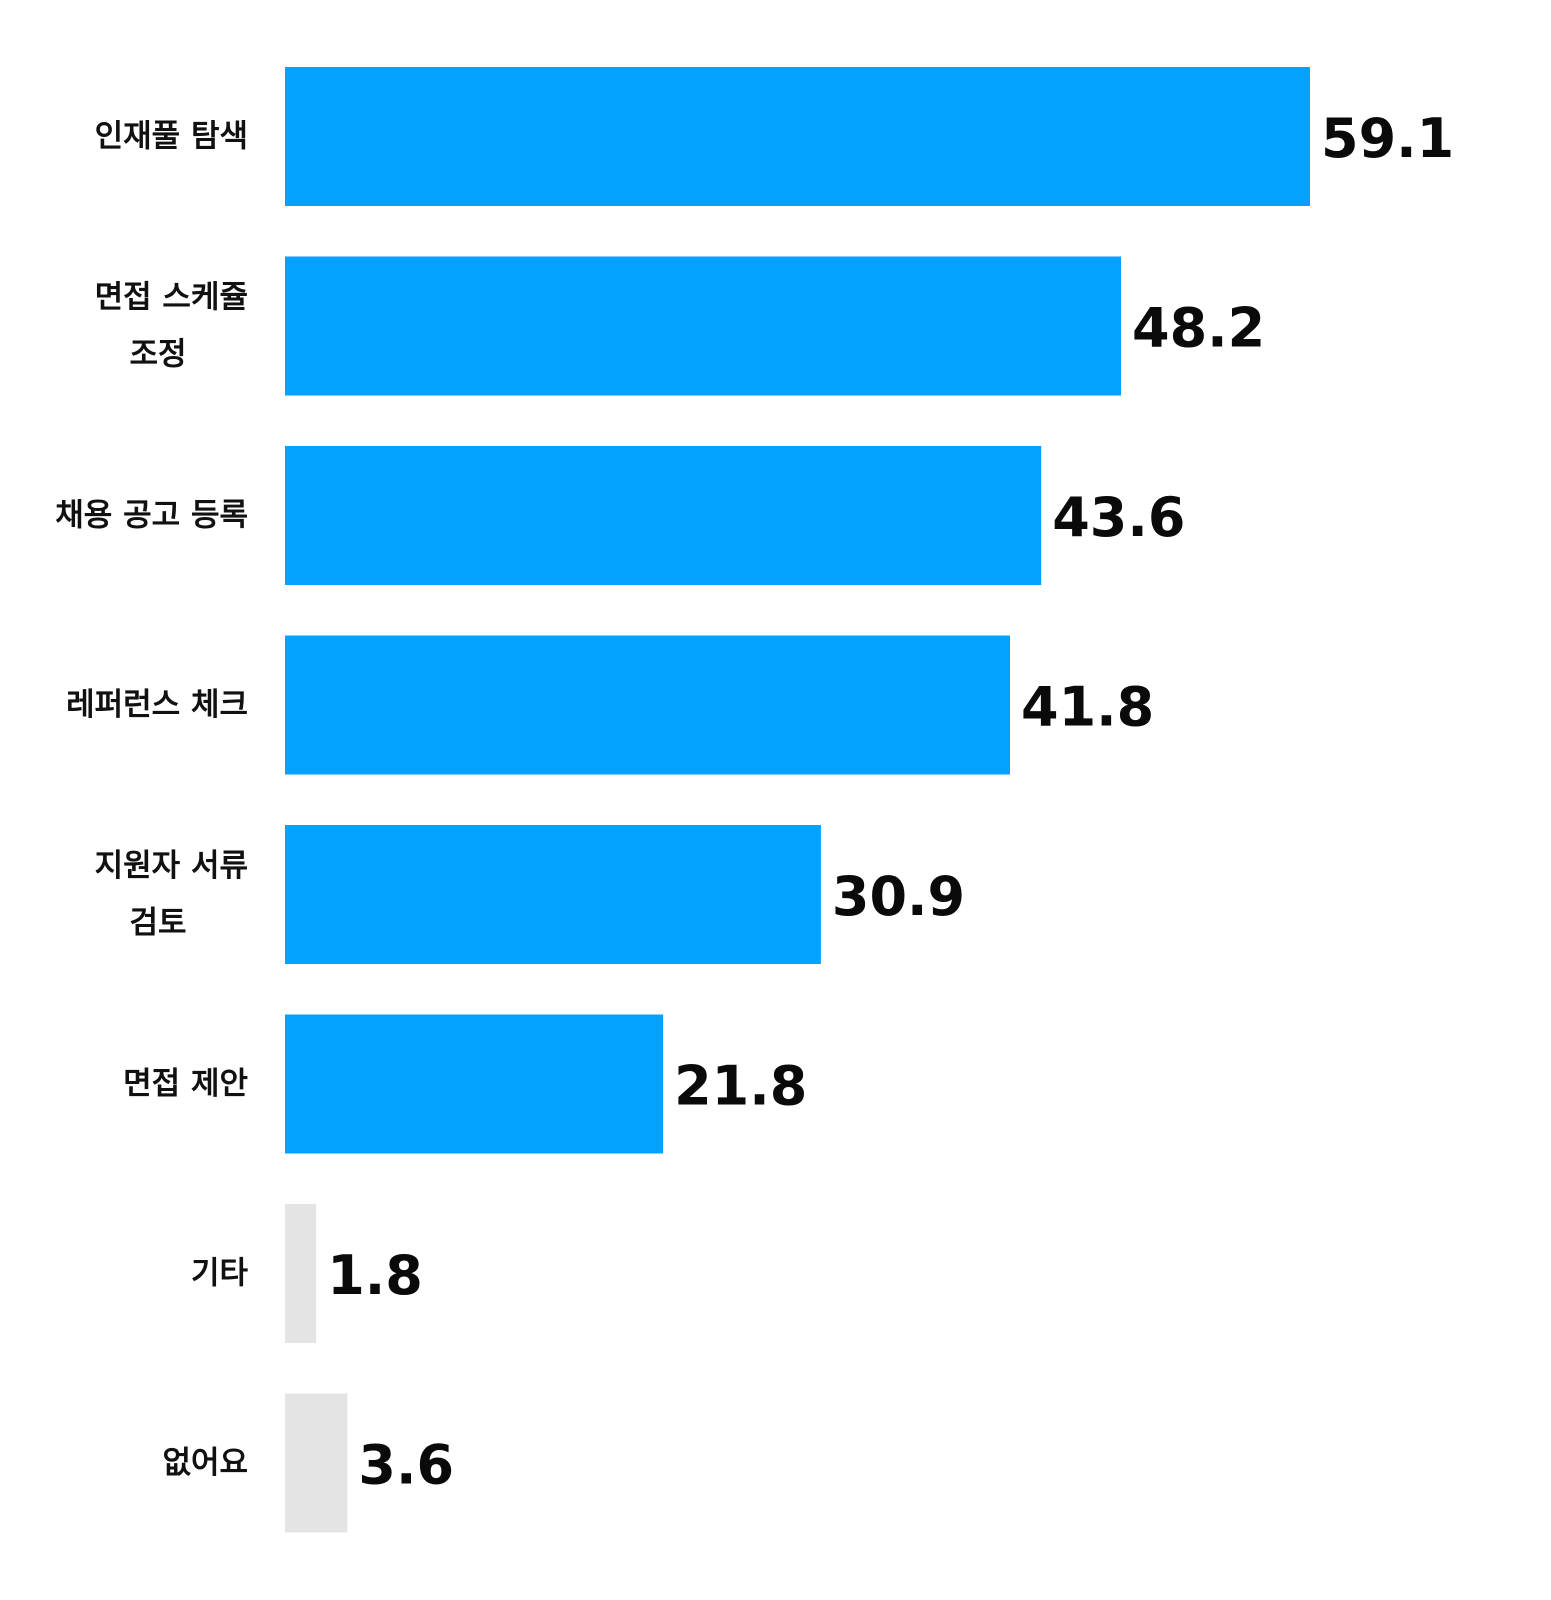  What do you see at coordinates (171, 326) in the screenshot?
I see `category-label: 면접 스케쥴 조정` at bounding box center [171, 326].